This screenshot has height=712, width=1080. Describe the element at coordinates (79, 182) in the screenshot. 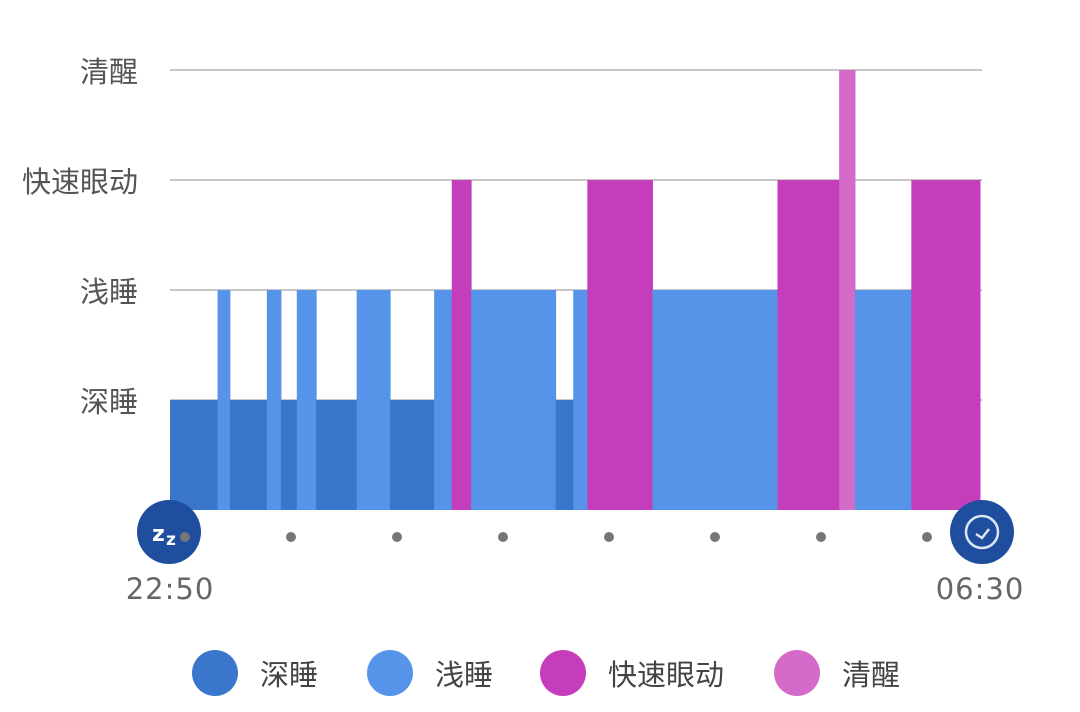

I see `y-tick-label: 快速眼动` at that location.